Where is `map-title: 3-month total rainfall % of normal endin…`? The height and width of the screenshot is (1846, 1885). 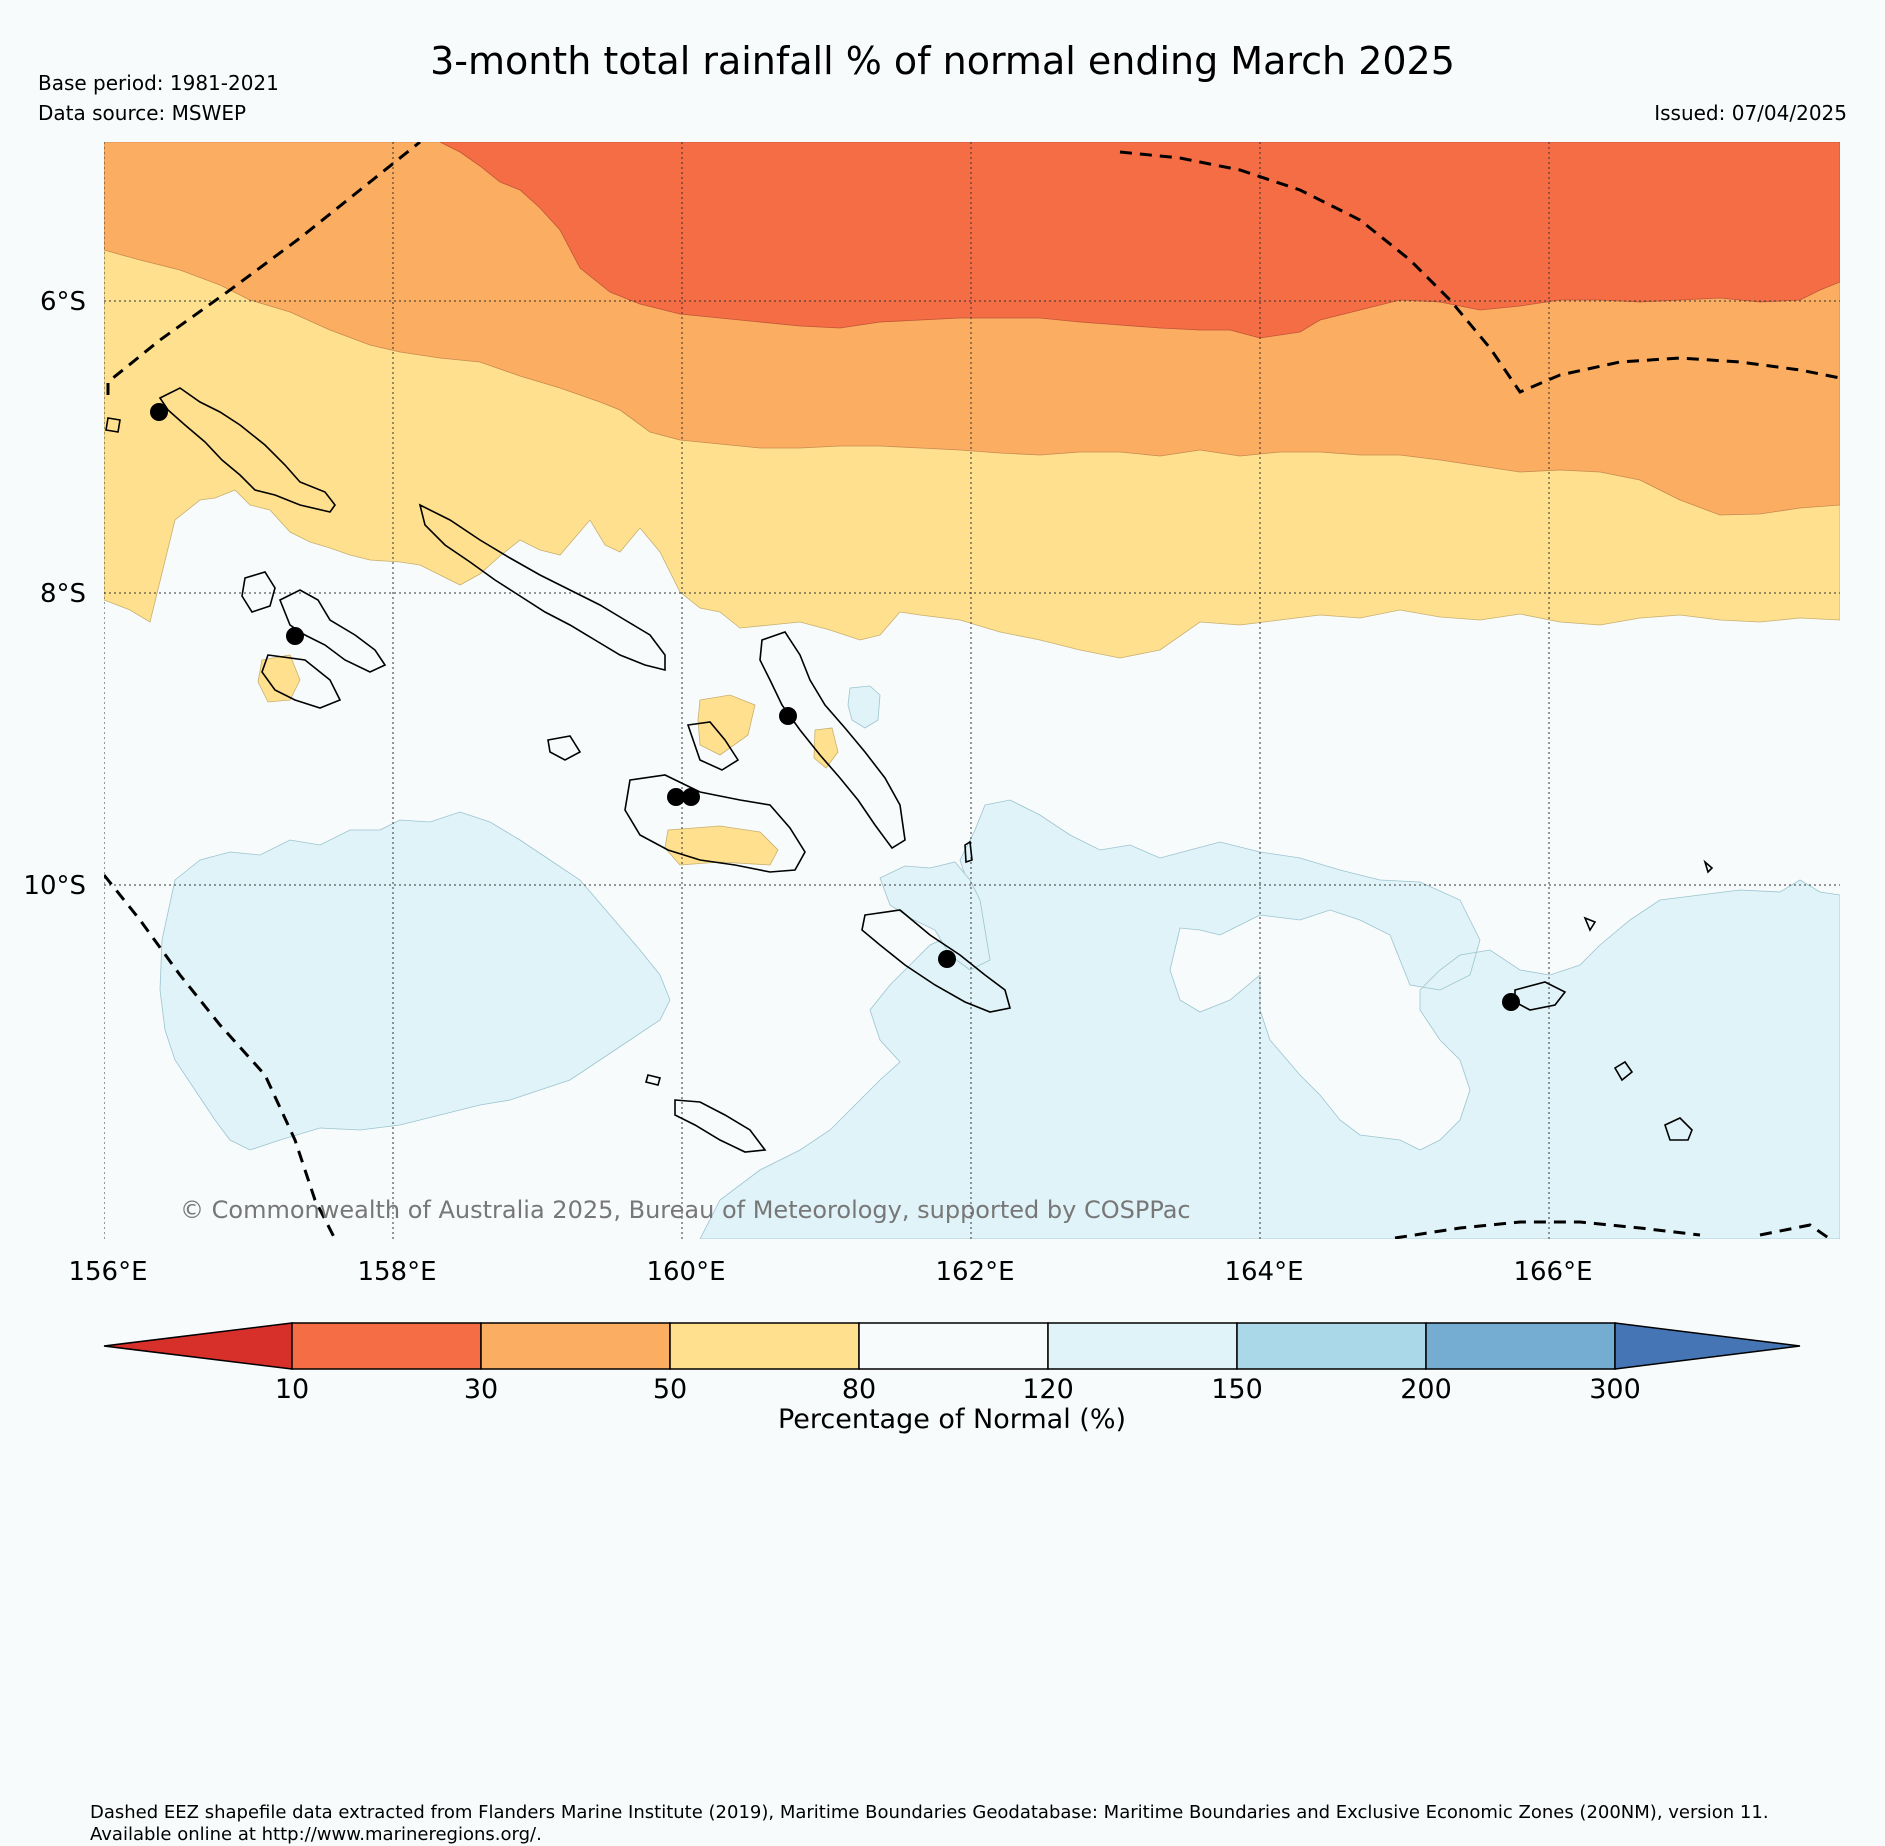
map-title: 3-month total rainfall % of normal endin… is located at coordinates (942, 61).